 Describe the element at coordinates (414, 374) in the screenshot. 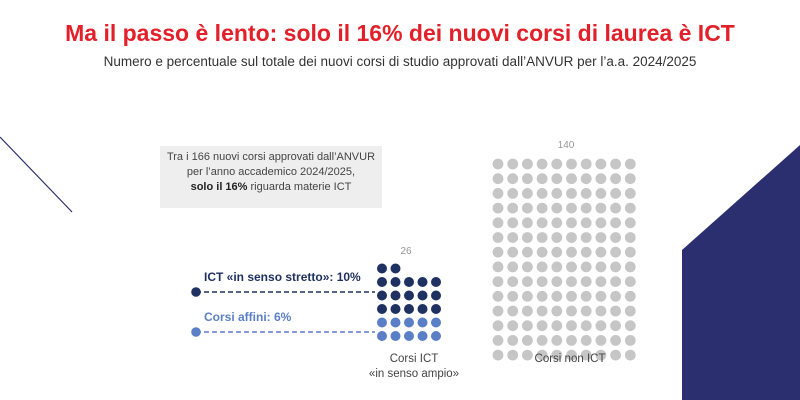

I see `category-label-ict-line-2: «in senso ampio»` at that location.